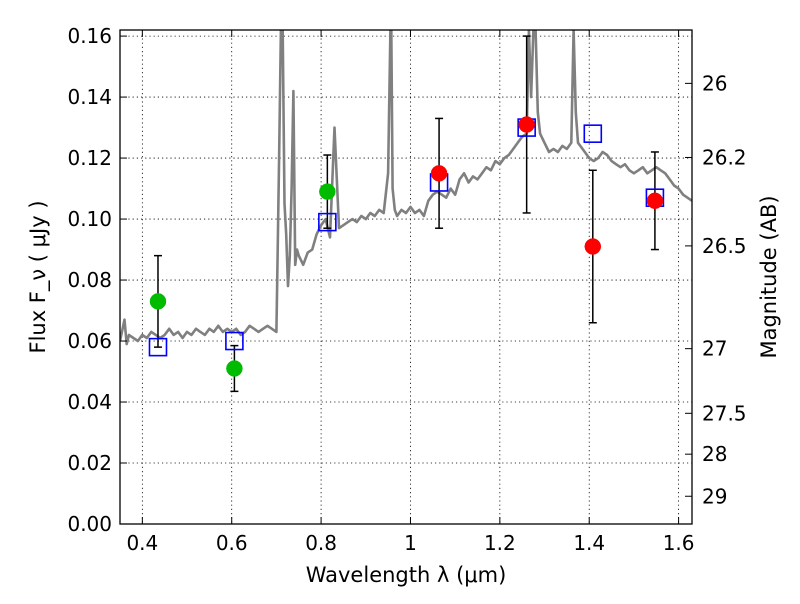  Describe the element at coordinates (38, 276) in the screenshot. I see `y-axis-label: Flux F_ν ( μJy )` at that location.